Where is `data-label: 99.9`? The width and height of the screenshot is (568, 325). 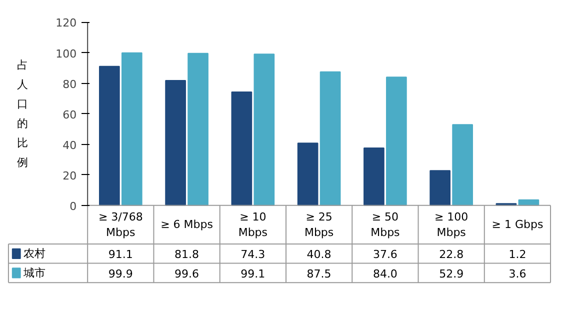 data-label: 99.9 is located at coordinates (120, 273).